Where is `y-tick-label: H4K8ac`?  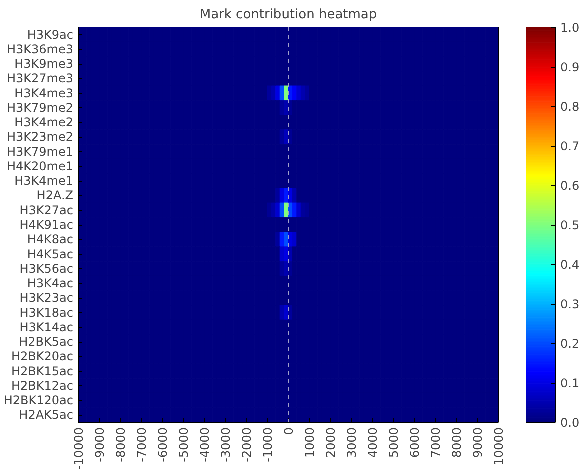 y-tick-label: H4K8ac is located at coordinates (50, 239).